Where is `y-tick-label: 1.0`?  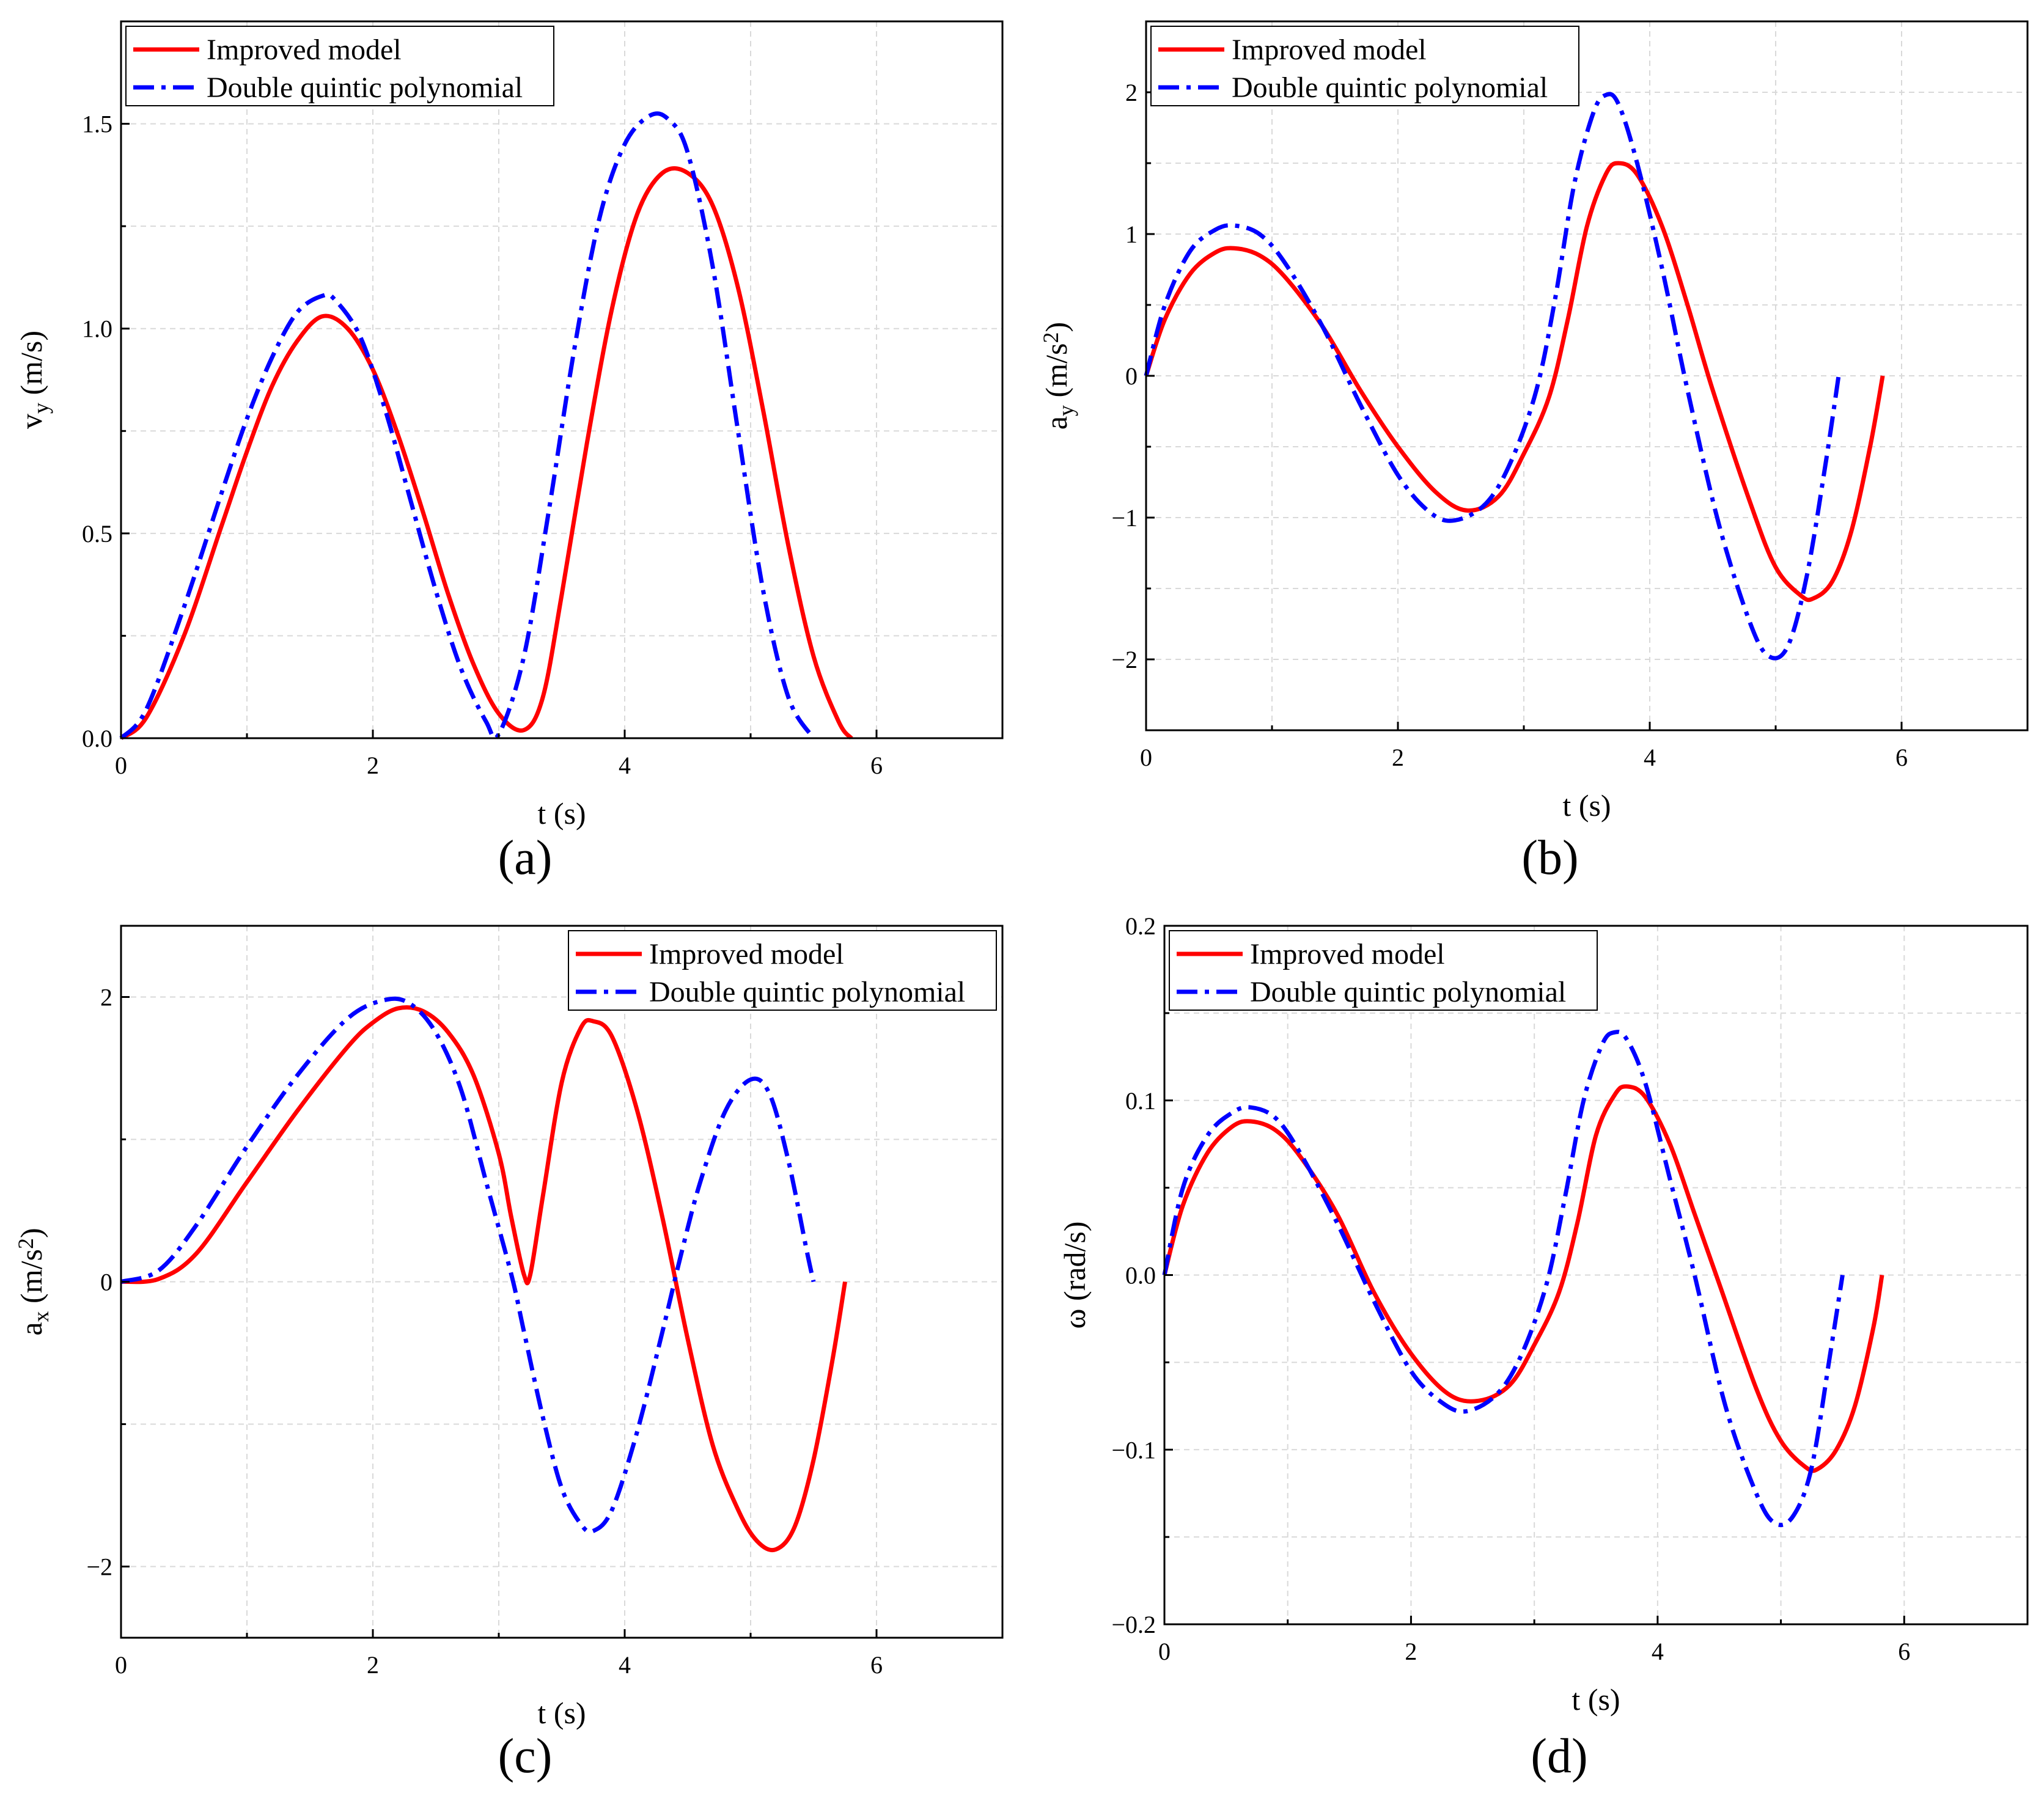 y-tick-label: 1.0 is located at coordinates (97, 329).